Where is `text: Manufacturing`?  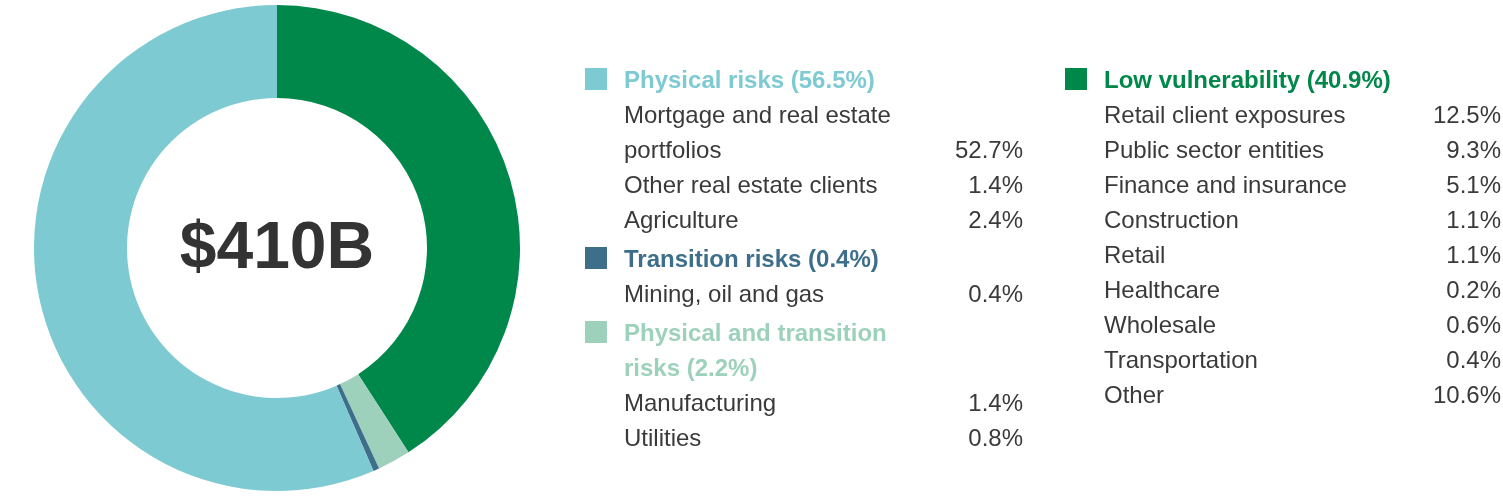 text: Manufacturing is located at coordinates (701, 403).